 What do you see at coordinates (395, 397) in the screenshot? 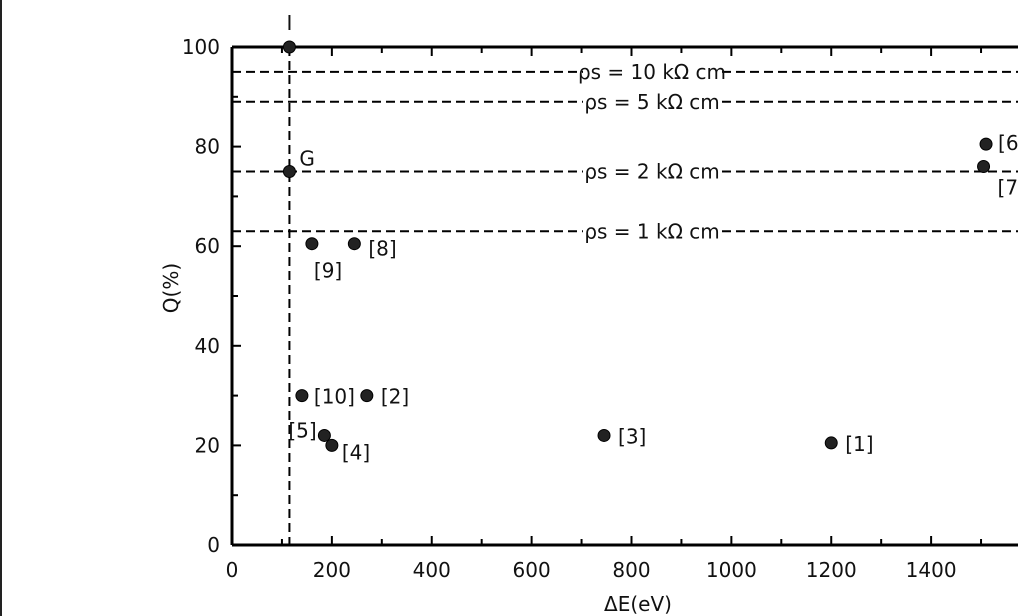
I see `data-point-label: [2]` at bounding box center [395, 397].